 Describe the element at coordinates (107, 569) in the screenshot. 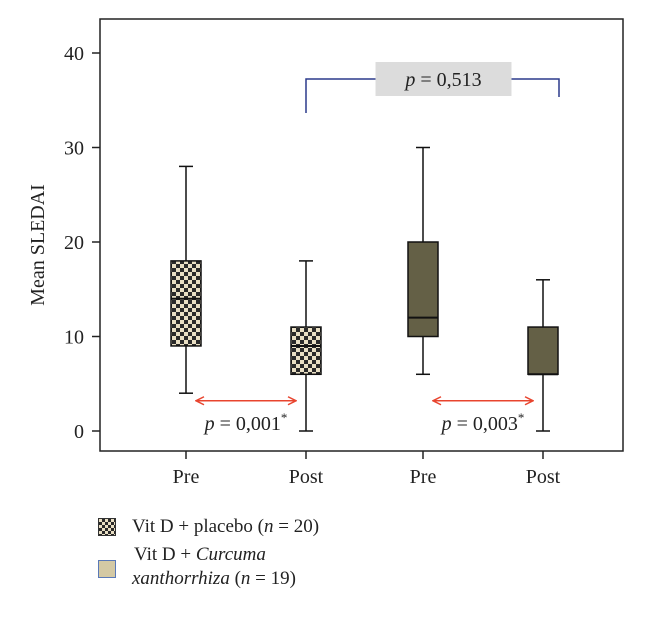

I see `legend-swatch-curcuma` at that location.